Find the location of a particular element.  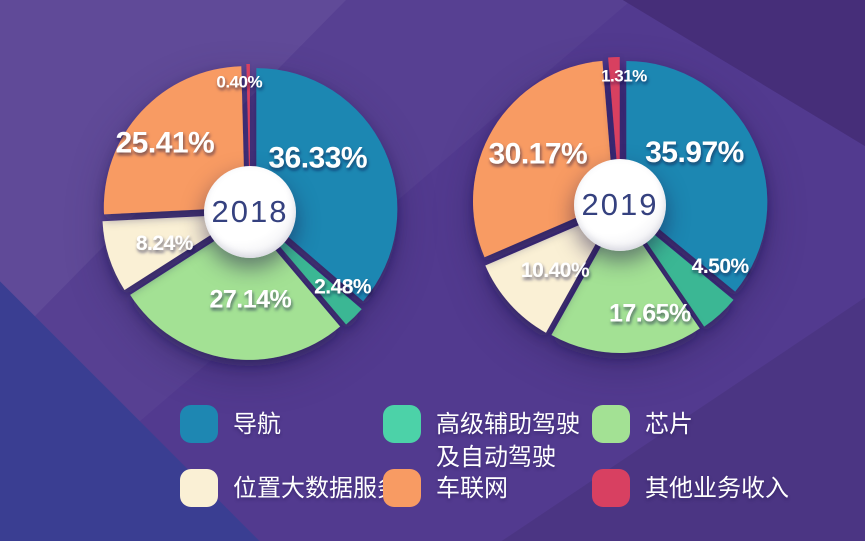

pie-slice-telematics is located at coordinates (174, 140).